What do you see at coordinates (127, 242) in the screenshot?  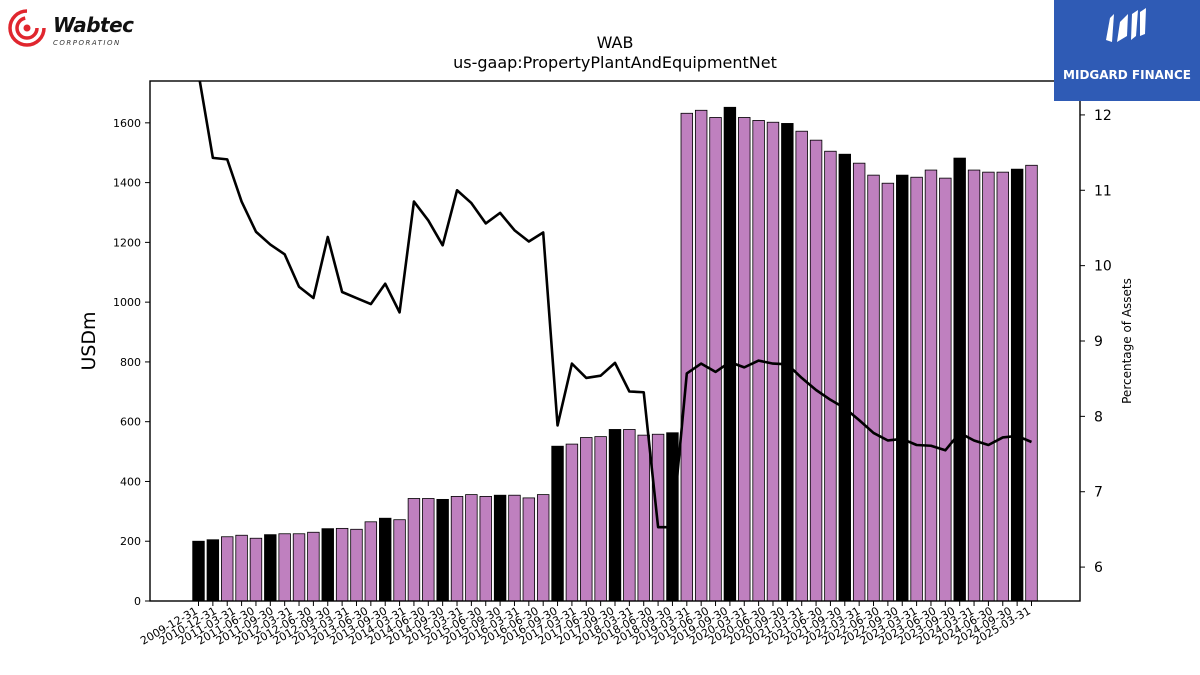 I see `y-tick-label: 1200` at bounding box center [127, 242].